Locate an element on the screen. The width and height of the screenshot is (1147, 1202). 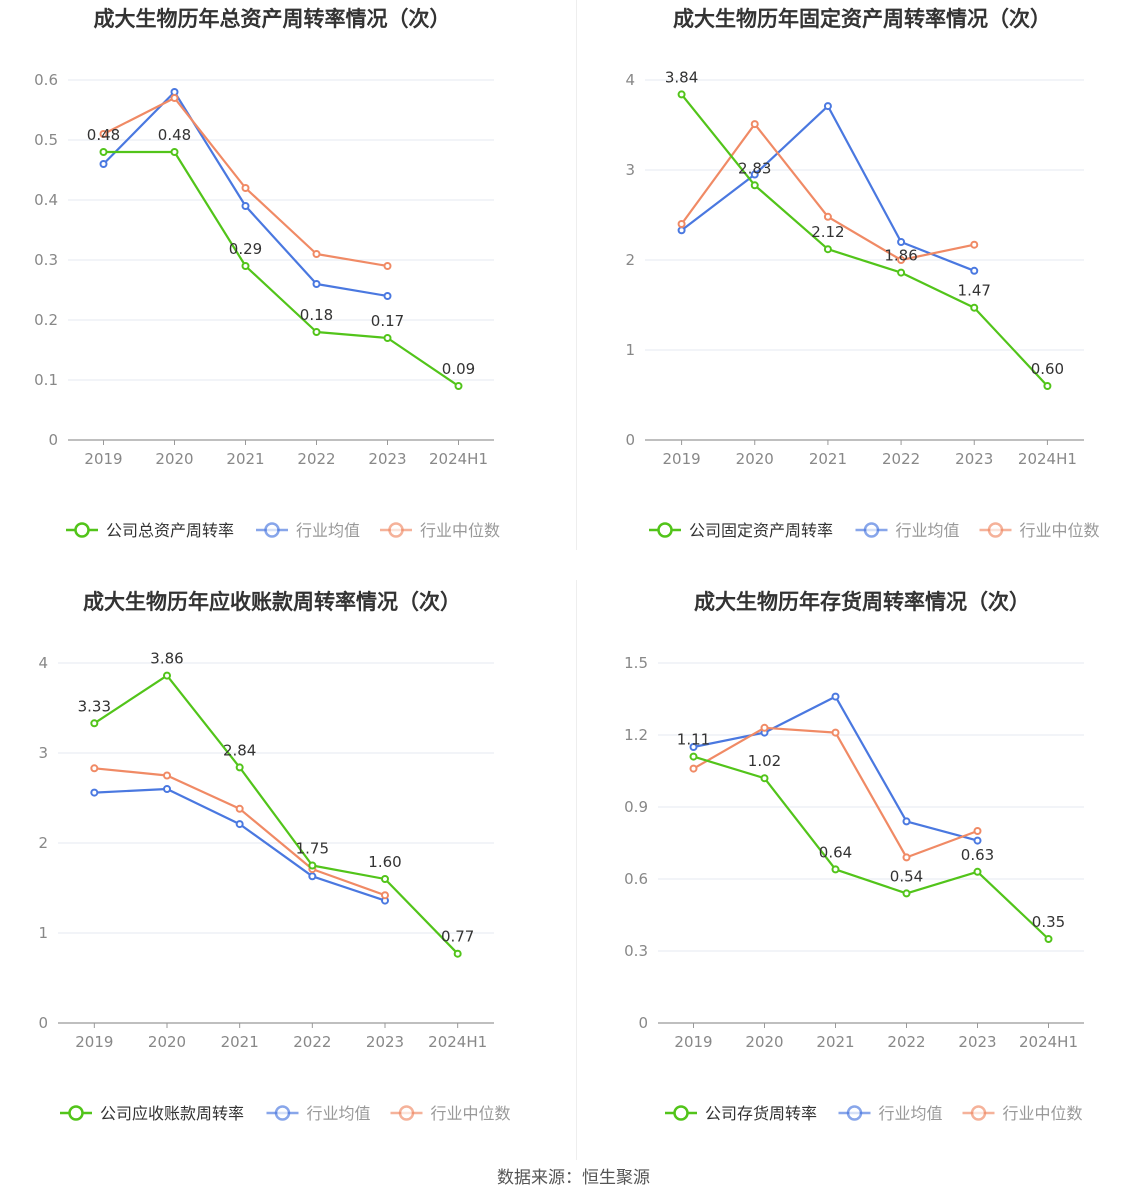
legend-label-company: 公司存货周转率 is located at coordinates (761, 1113).